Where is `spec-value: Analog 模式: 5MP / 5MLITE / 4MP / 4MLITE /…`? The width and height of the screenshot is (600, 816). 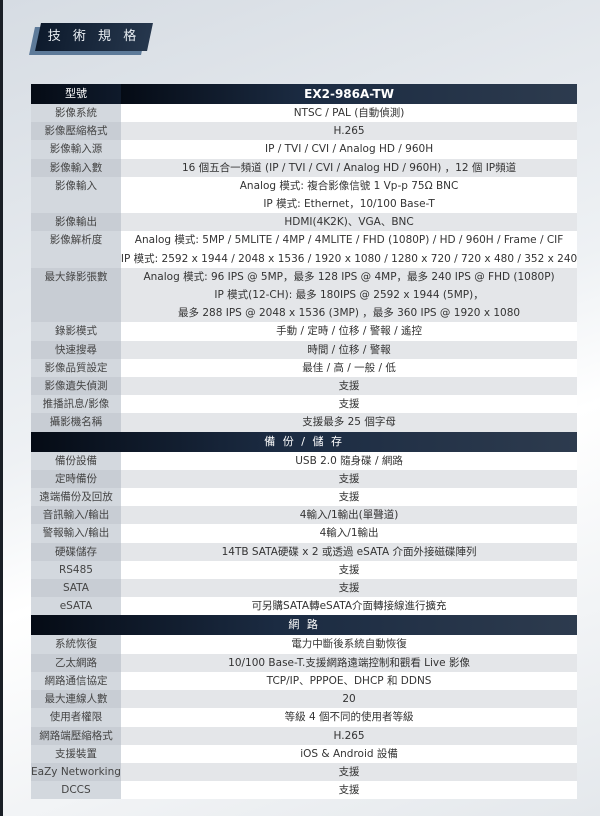 spec-value: Analog 模式: 5MP / 5MLITE / 4MP / 4MLITE /… is located at coordinates (349, 249).